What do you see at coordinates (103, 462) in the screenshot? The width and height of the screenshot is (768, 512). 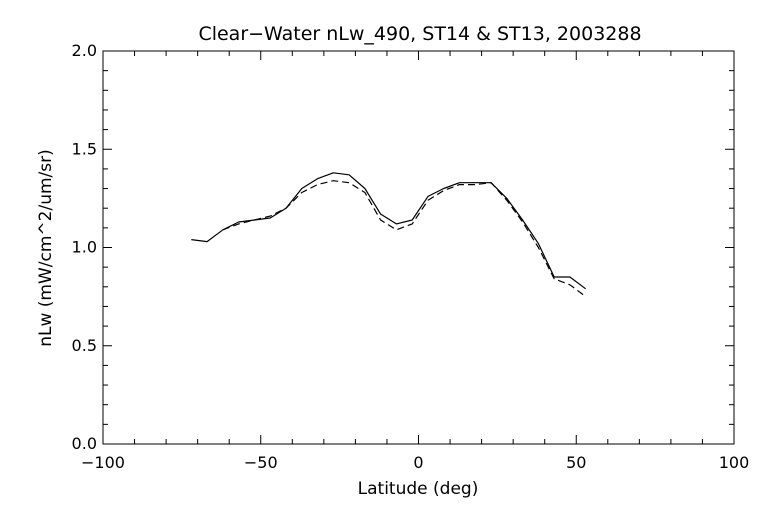 I see `x-tick-label: −100` at bounding box center [103, 462].